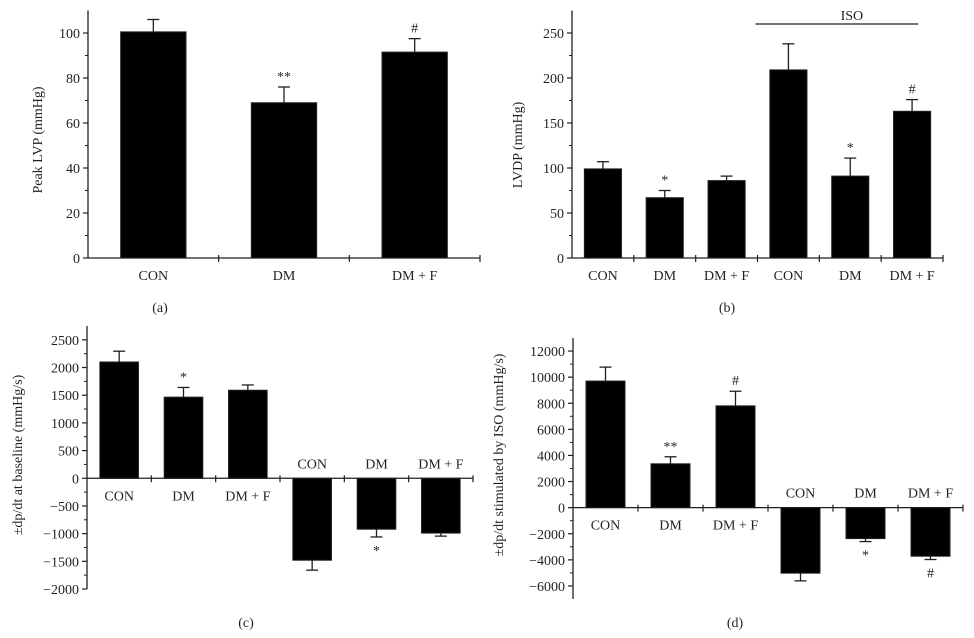 Image resolution: width=974 pixels, height=638 pixels. What do you see at coordinates (38, 139) in the screenshot?
I see `y-axis-title: Peak LVP (mmHg)` at bounding box center [38, 139].